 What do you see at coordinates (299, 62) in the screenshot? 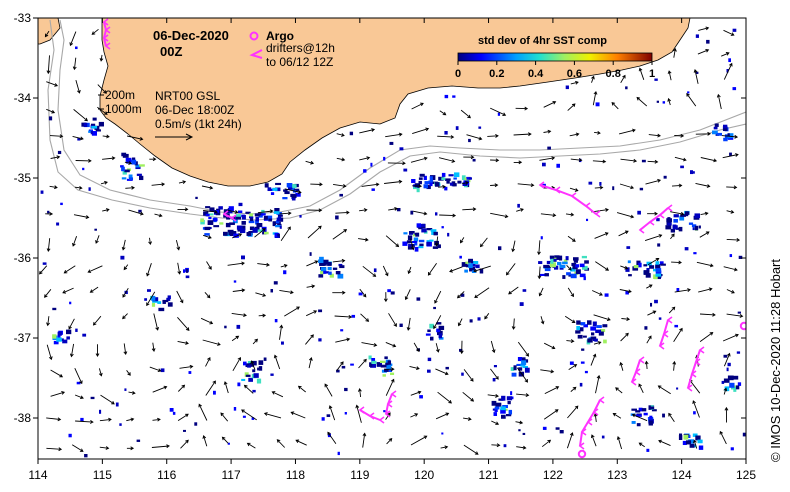
I see `drifters-time-label: to 06/12 12Z` at bounding box center [299, 62].